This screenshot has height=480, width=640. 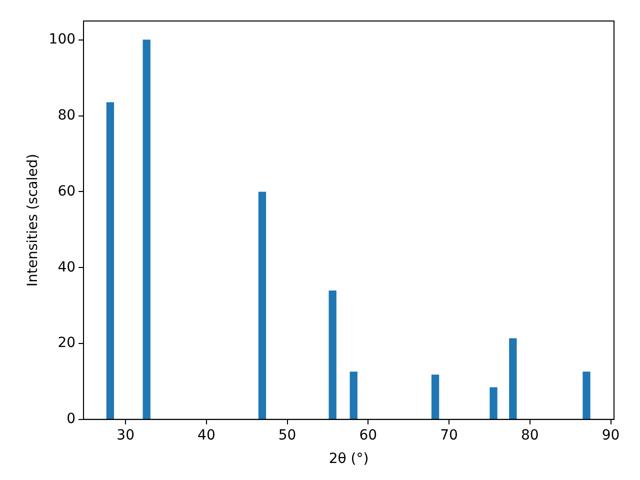 What do you see at coordinates (368, 435) in the screenshot?
I see `x-tick-label: 60` at bounding box center [368, 435].